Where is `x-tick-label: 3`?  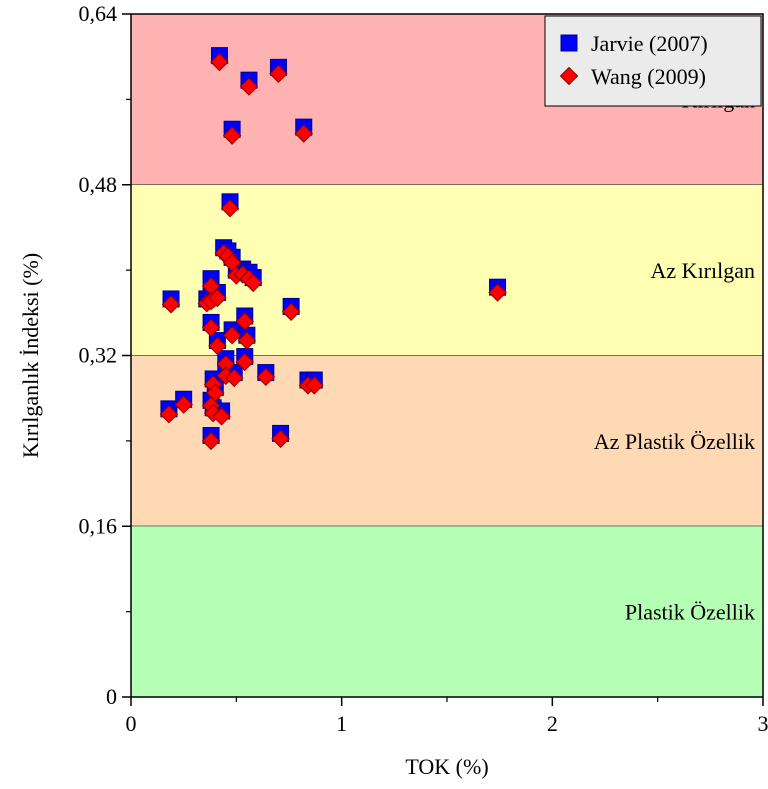
x-tick-label: 3 is located at coordinates (763, 723).